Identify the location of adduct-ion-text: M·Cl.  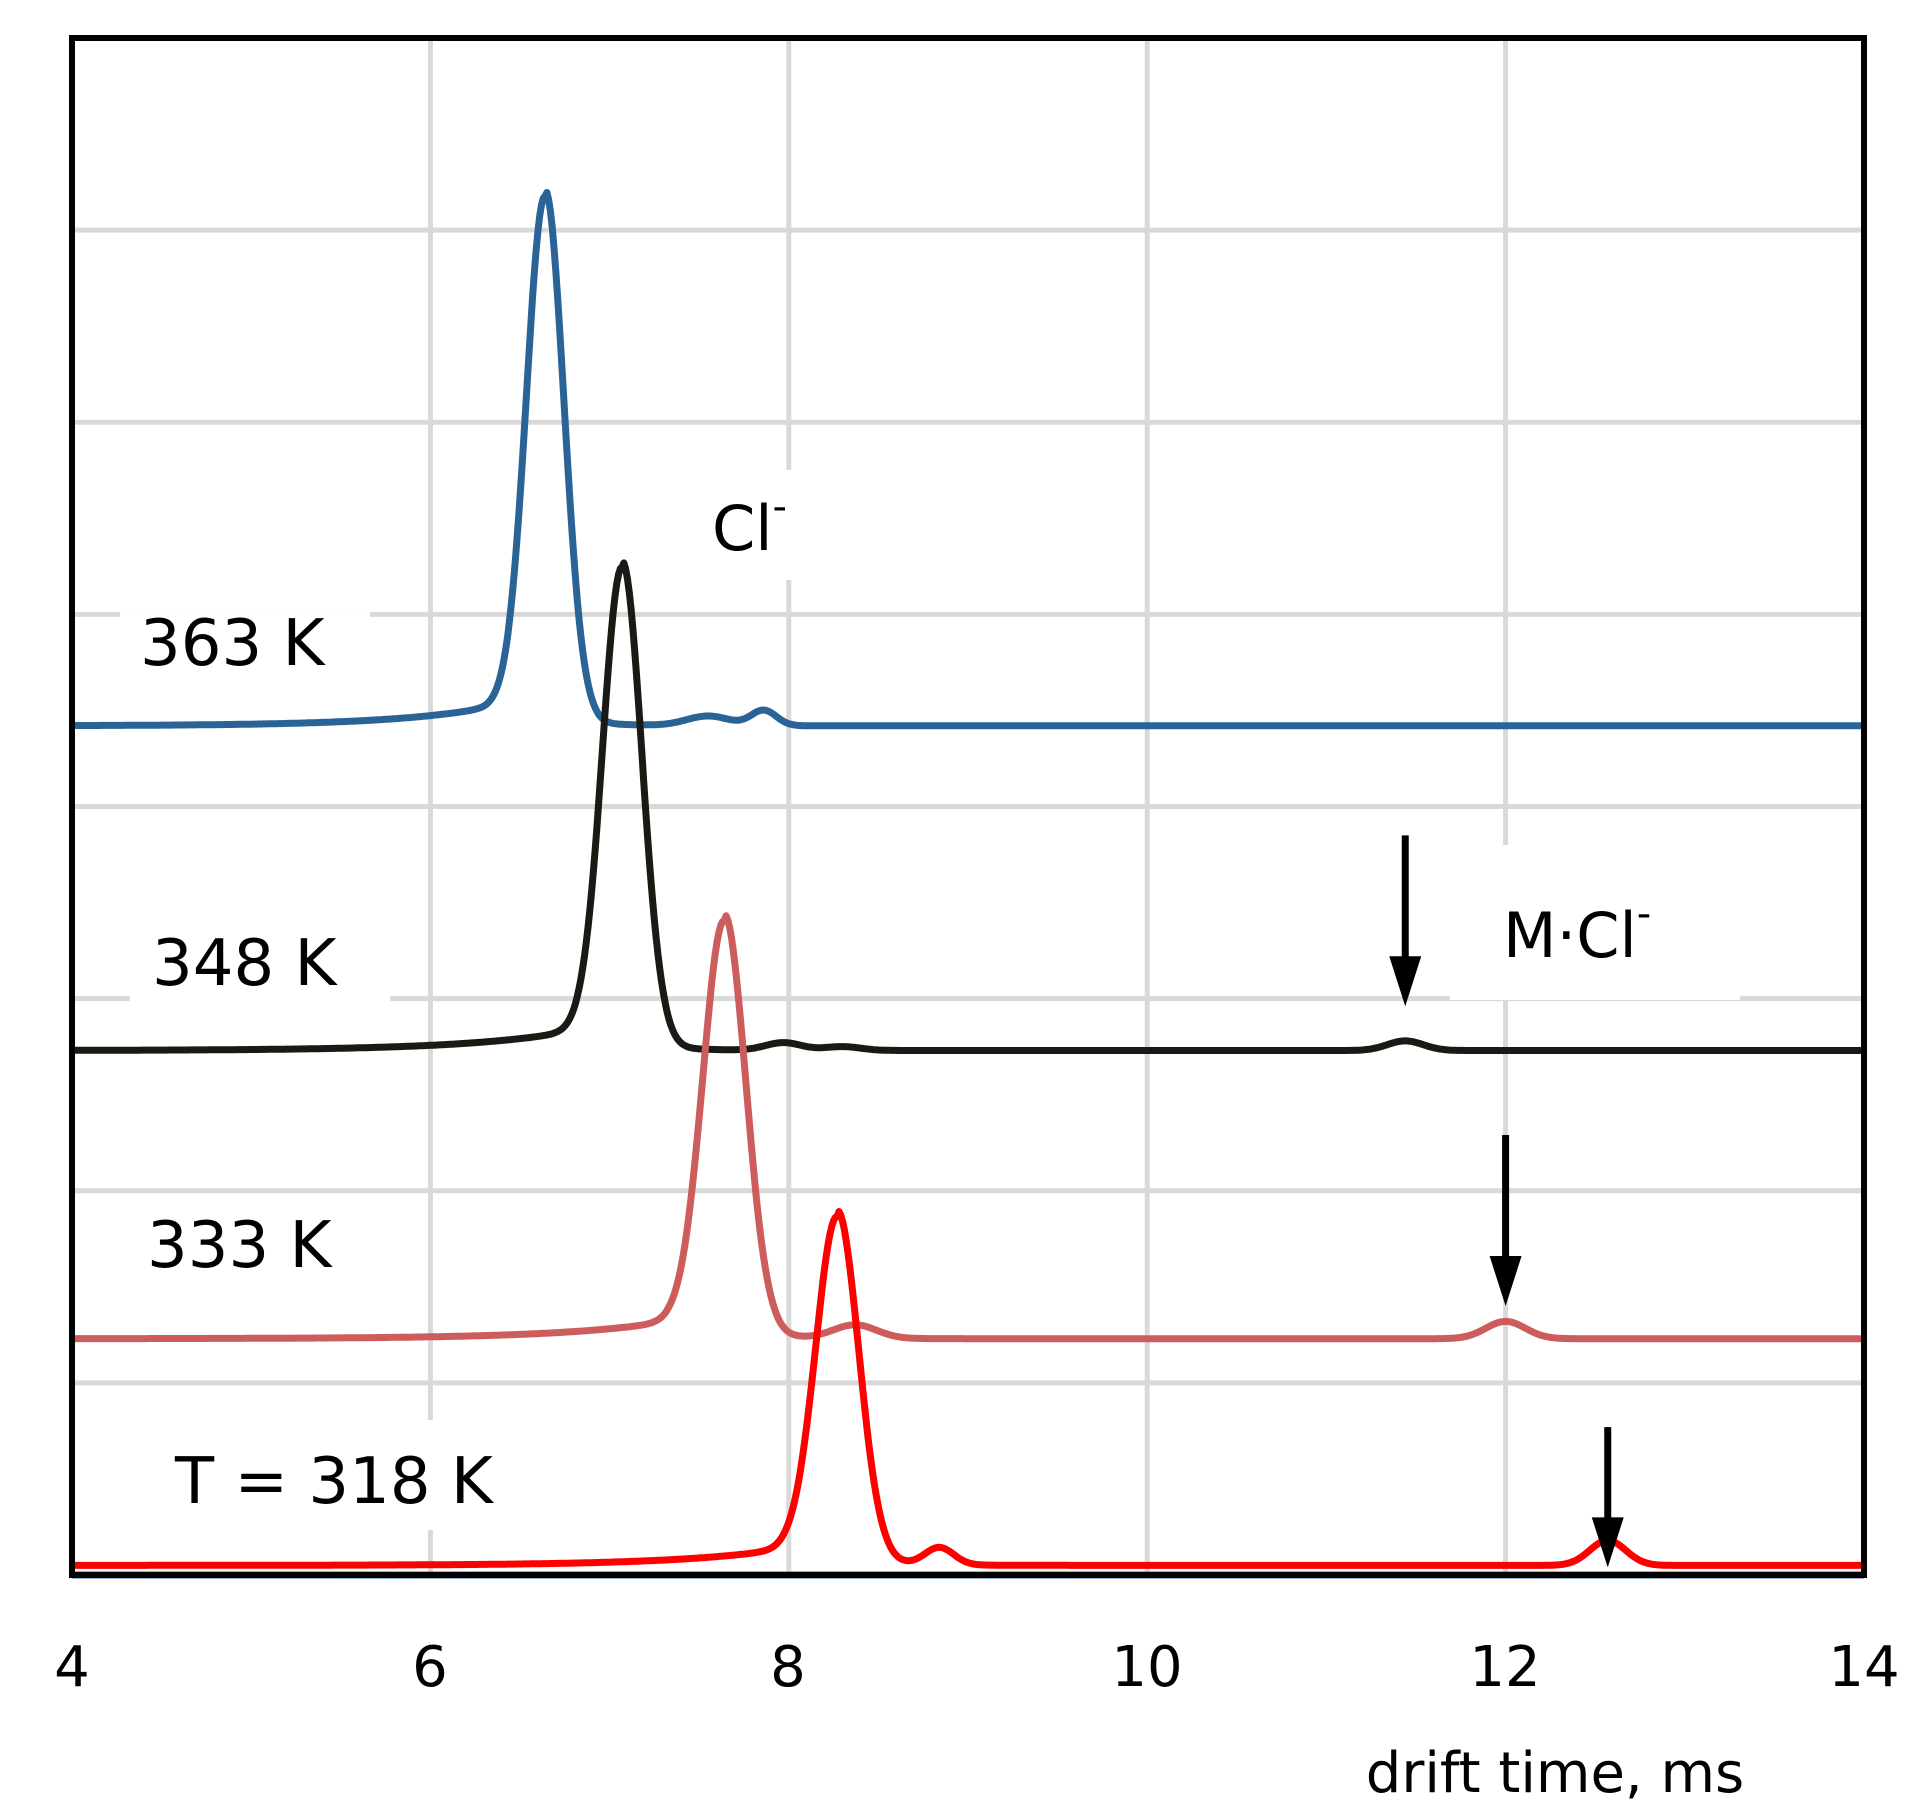
(1570, 935).